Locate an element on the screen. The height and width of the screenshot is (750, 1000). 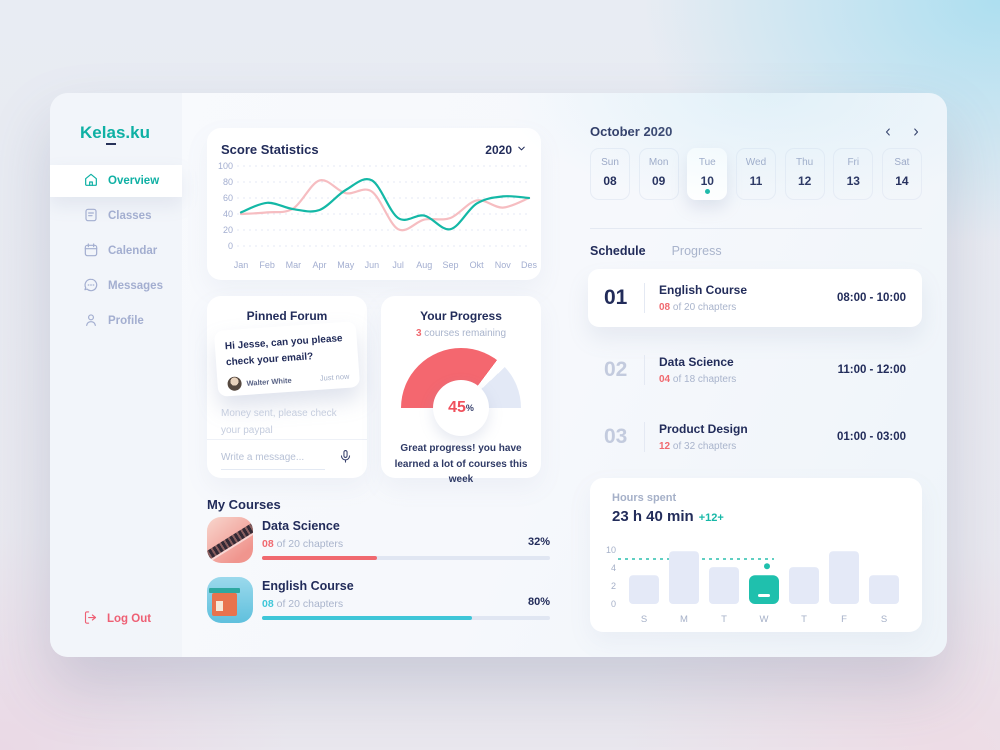
microphone-icon is located at coordinates (345, 459).